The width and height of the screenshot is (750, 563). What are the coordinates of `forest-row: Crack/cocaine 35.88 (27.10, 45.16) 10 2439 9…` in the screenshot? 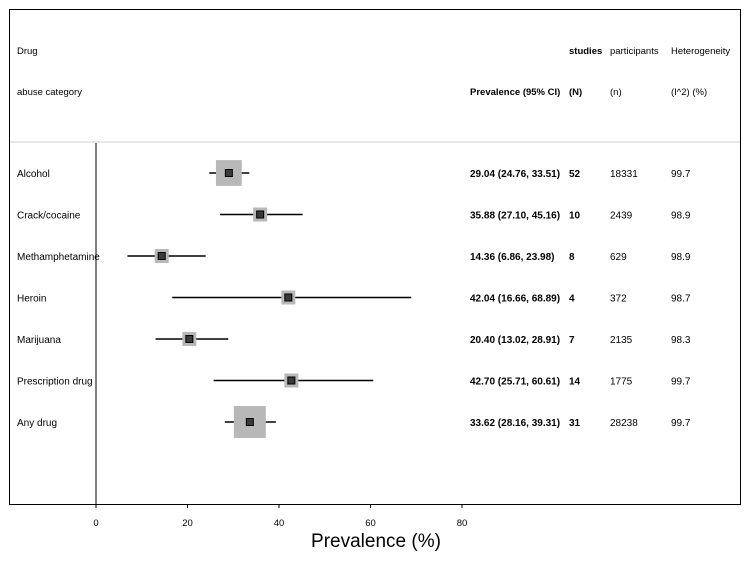 It's located at (354, 214).